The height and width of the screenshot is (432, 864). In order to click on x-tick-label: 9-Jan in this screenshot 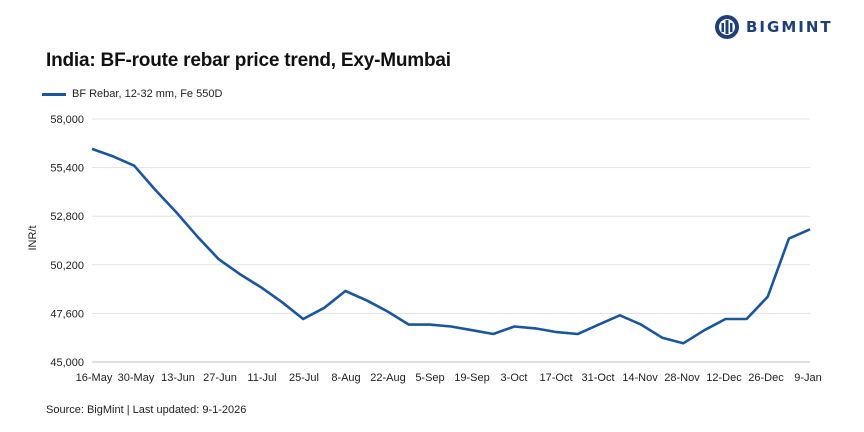, I will do `click(808, 378)`.